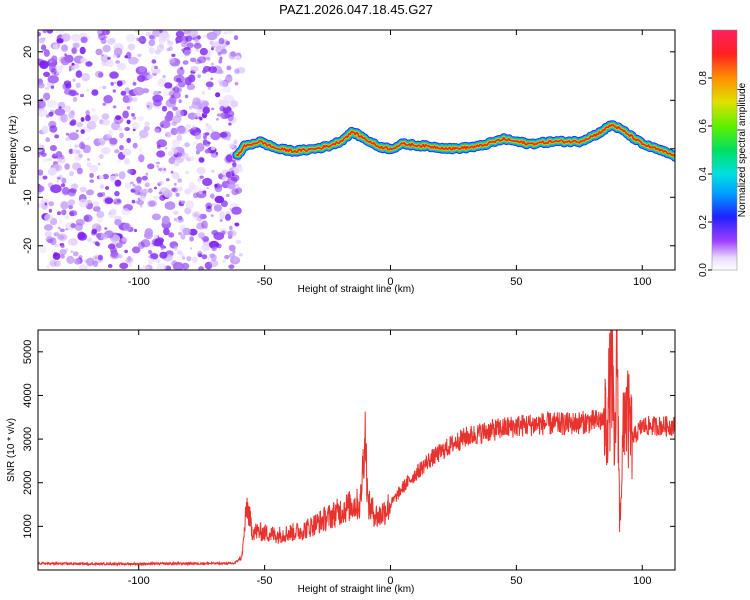 Image resolution: width=750 pixels, height=600 pixels. What do you see at coordinates (28, 395) in the screenshot?
I see `y-tick-label: 4000` at bounding box center [28, 395].